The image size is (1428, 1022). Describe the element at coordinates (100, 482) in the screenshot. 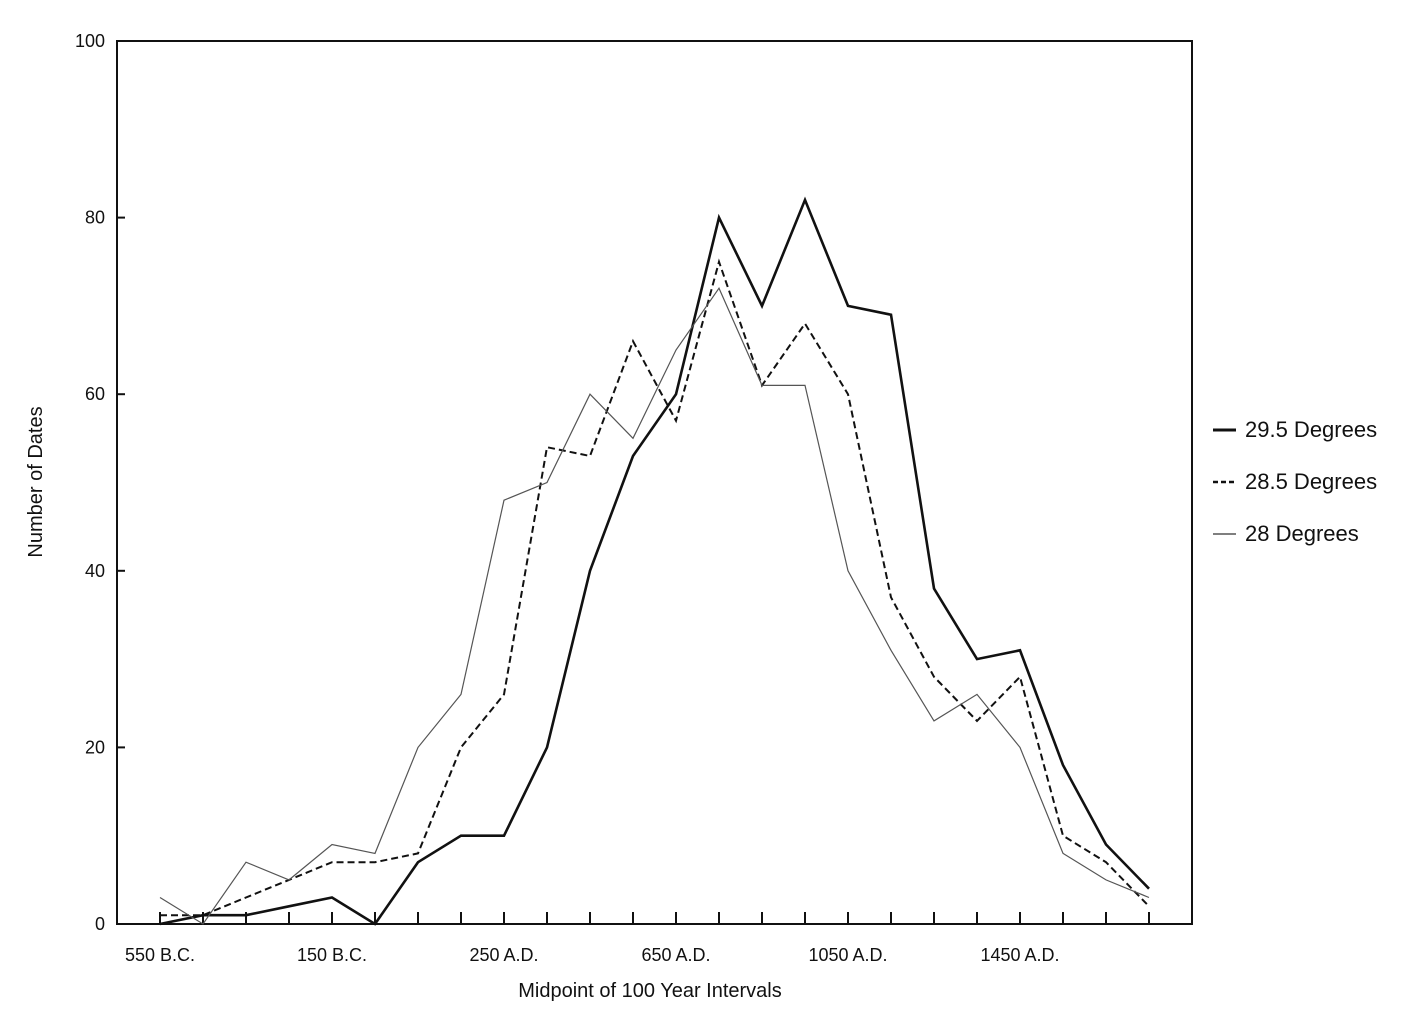

I see `y-axis-ticks: 0 20 40 60 80 100` at that location.